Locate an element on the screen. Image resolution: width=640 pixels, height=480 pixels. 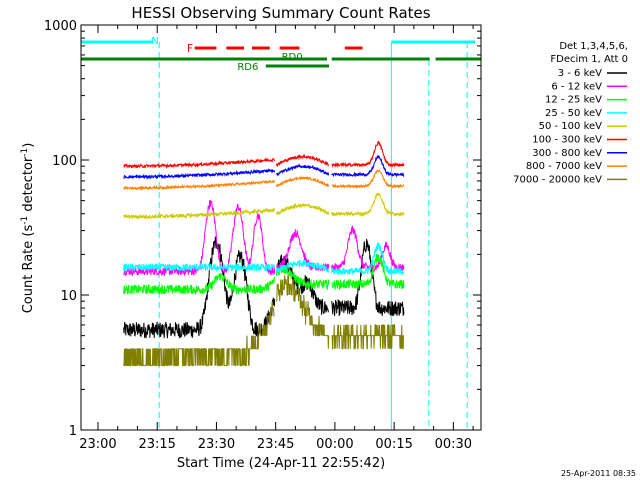
legend-entry-label: 800 - 7000 keV is located at coordinates (564, 166).